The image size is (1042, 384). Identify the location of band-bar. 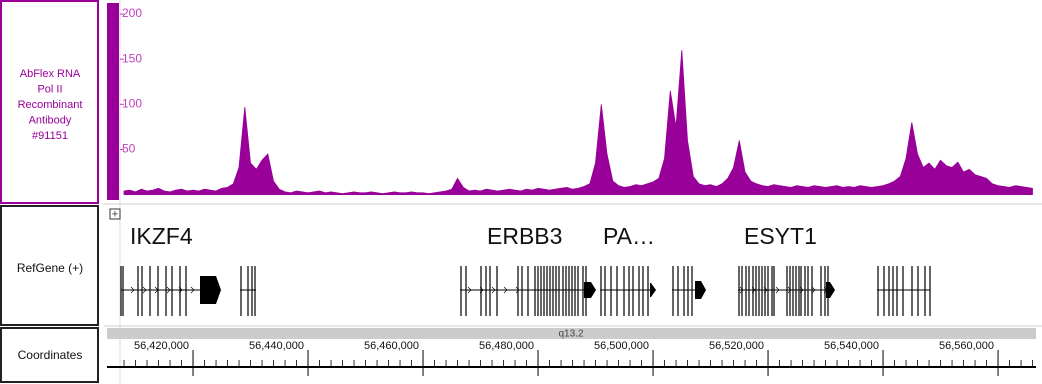
(571, 333).